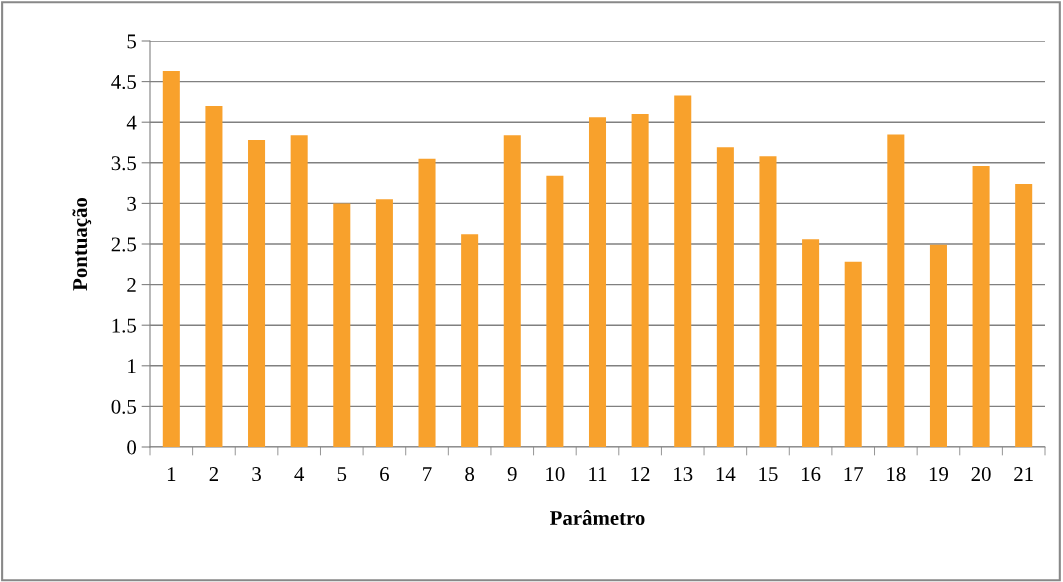 The height and width of the screenshot is (582, 1063). I want to click on y-tick-label: 1.5, so click(124, 325).